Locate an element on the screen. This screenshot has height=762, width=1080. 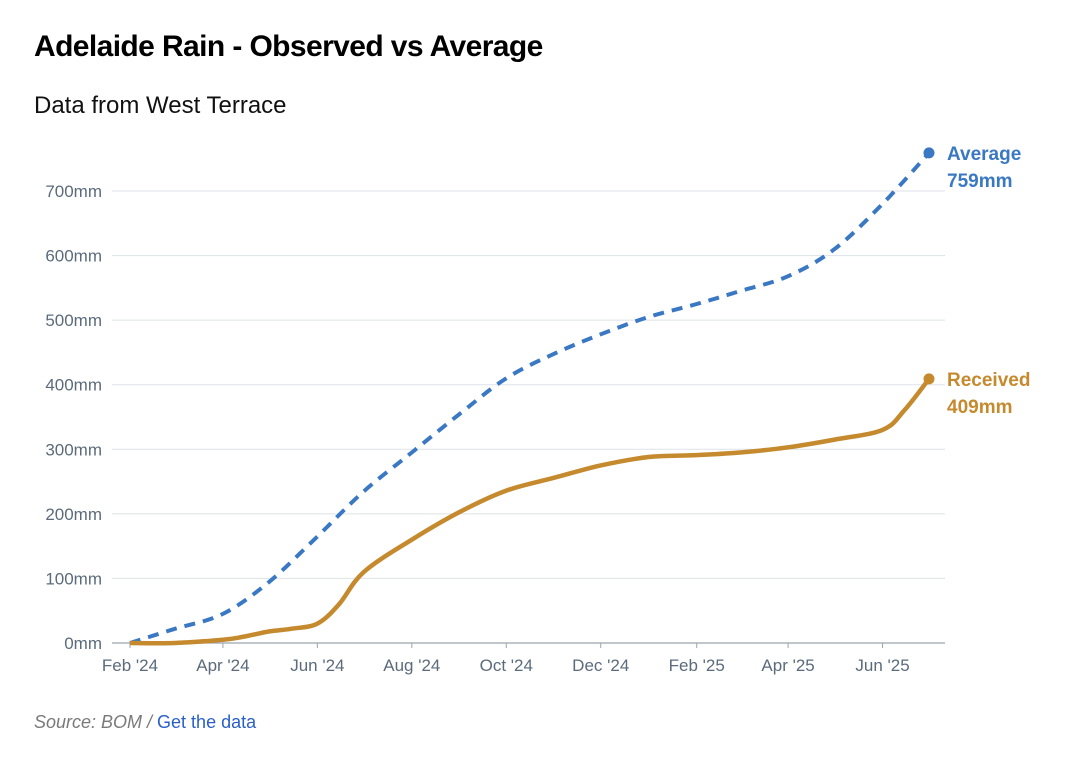
average-end-label: Average is located at coordinates (984, 154).